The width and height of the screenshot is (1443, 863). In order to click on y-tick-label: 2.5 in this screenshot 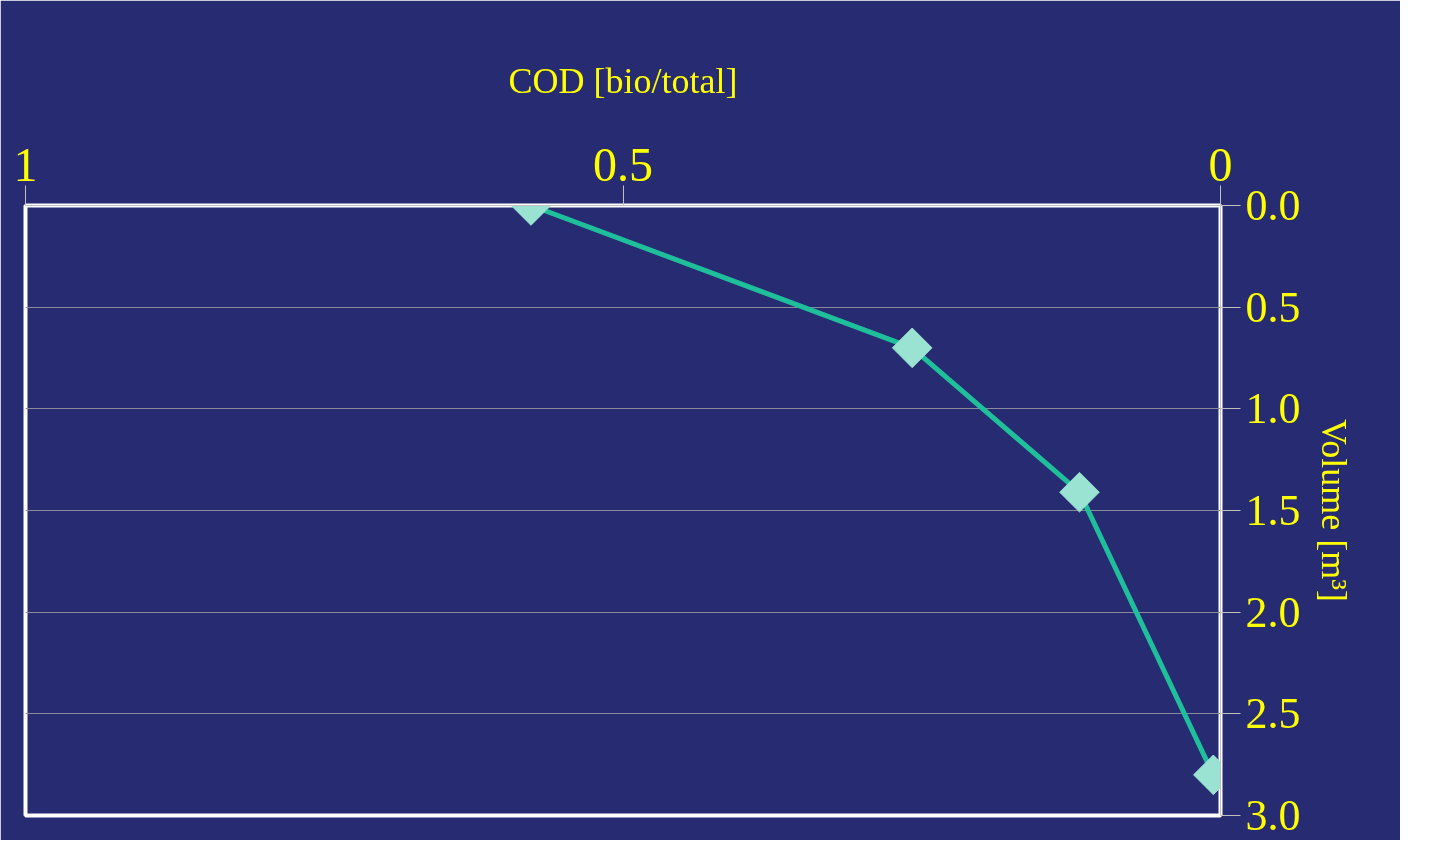, I will do `click(1273, 714)`.